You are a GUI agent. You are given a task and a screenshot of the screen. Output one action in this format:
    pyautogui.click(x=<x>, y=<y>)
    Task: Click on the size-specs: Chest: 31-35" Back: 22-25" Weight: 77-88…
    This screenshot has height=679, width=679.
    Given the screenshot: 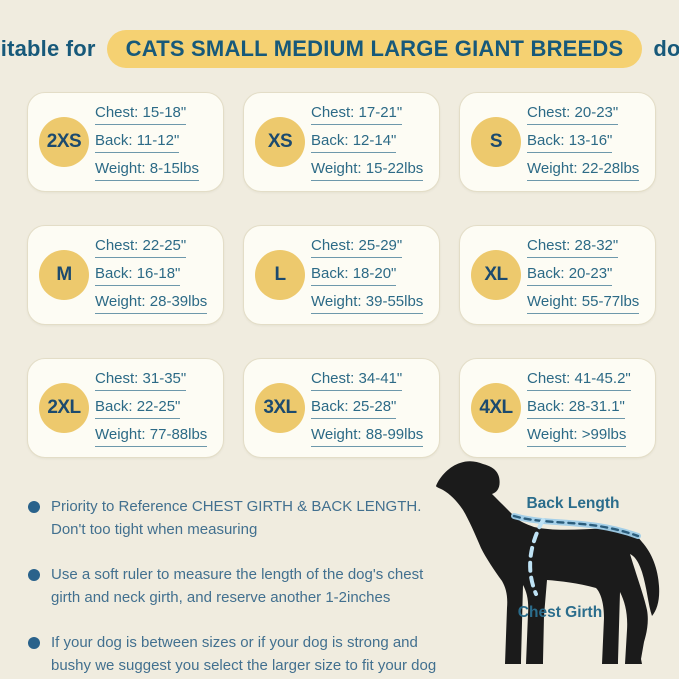 What is the action you would take?
    pyautogui.click(x=154, y=408)
    